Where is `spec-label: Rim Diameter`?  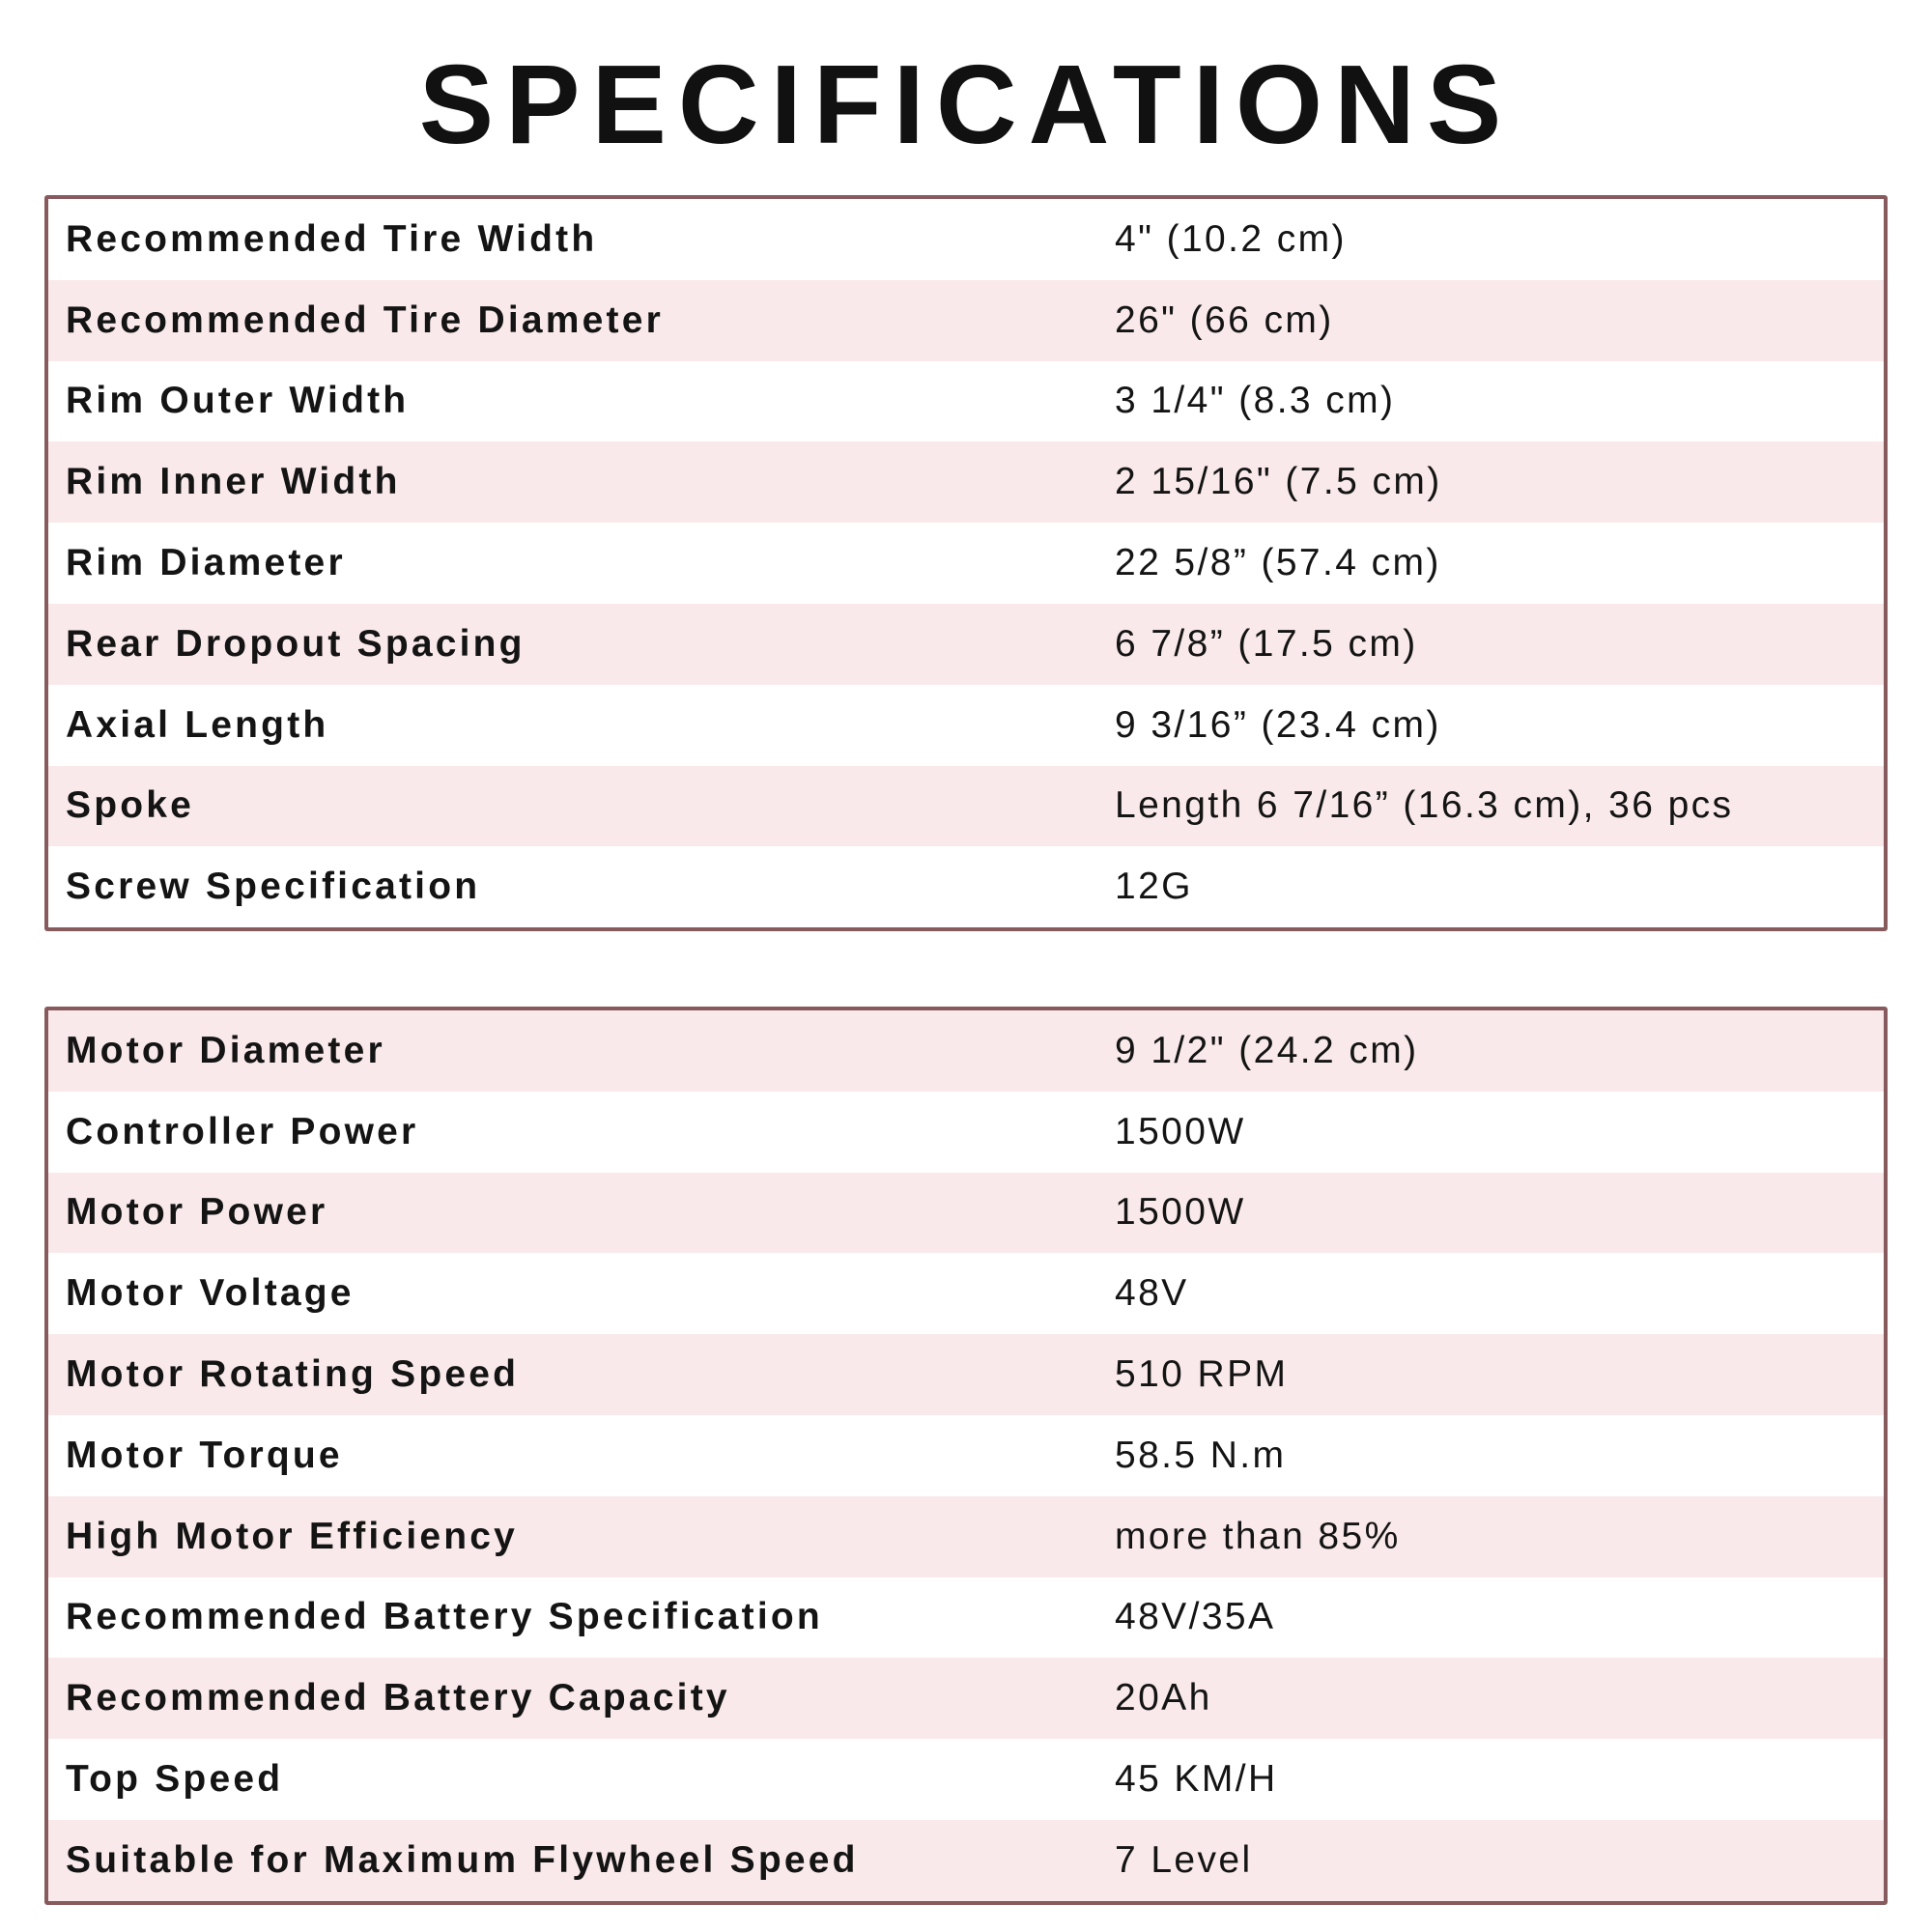 spec-label: Rim Diameter is located at coordinates (206, 563).